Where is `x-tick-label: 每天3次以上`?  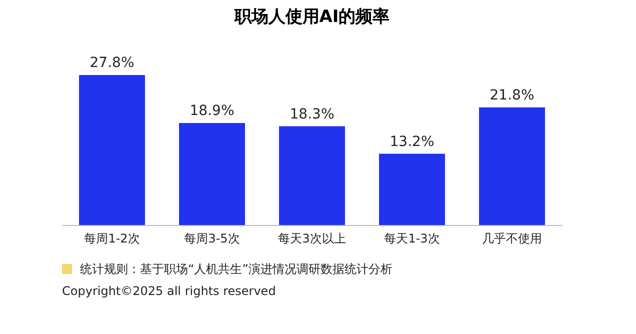
x-tick-label: 每天3次以上 is located at coordinates (312, 239).